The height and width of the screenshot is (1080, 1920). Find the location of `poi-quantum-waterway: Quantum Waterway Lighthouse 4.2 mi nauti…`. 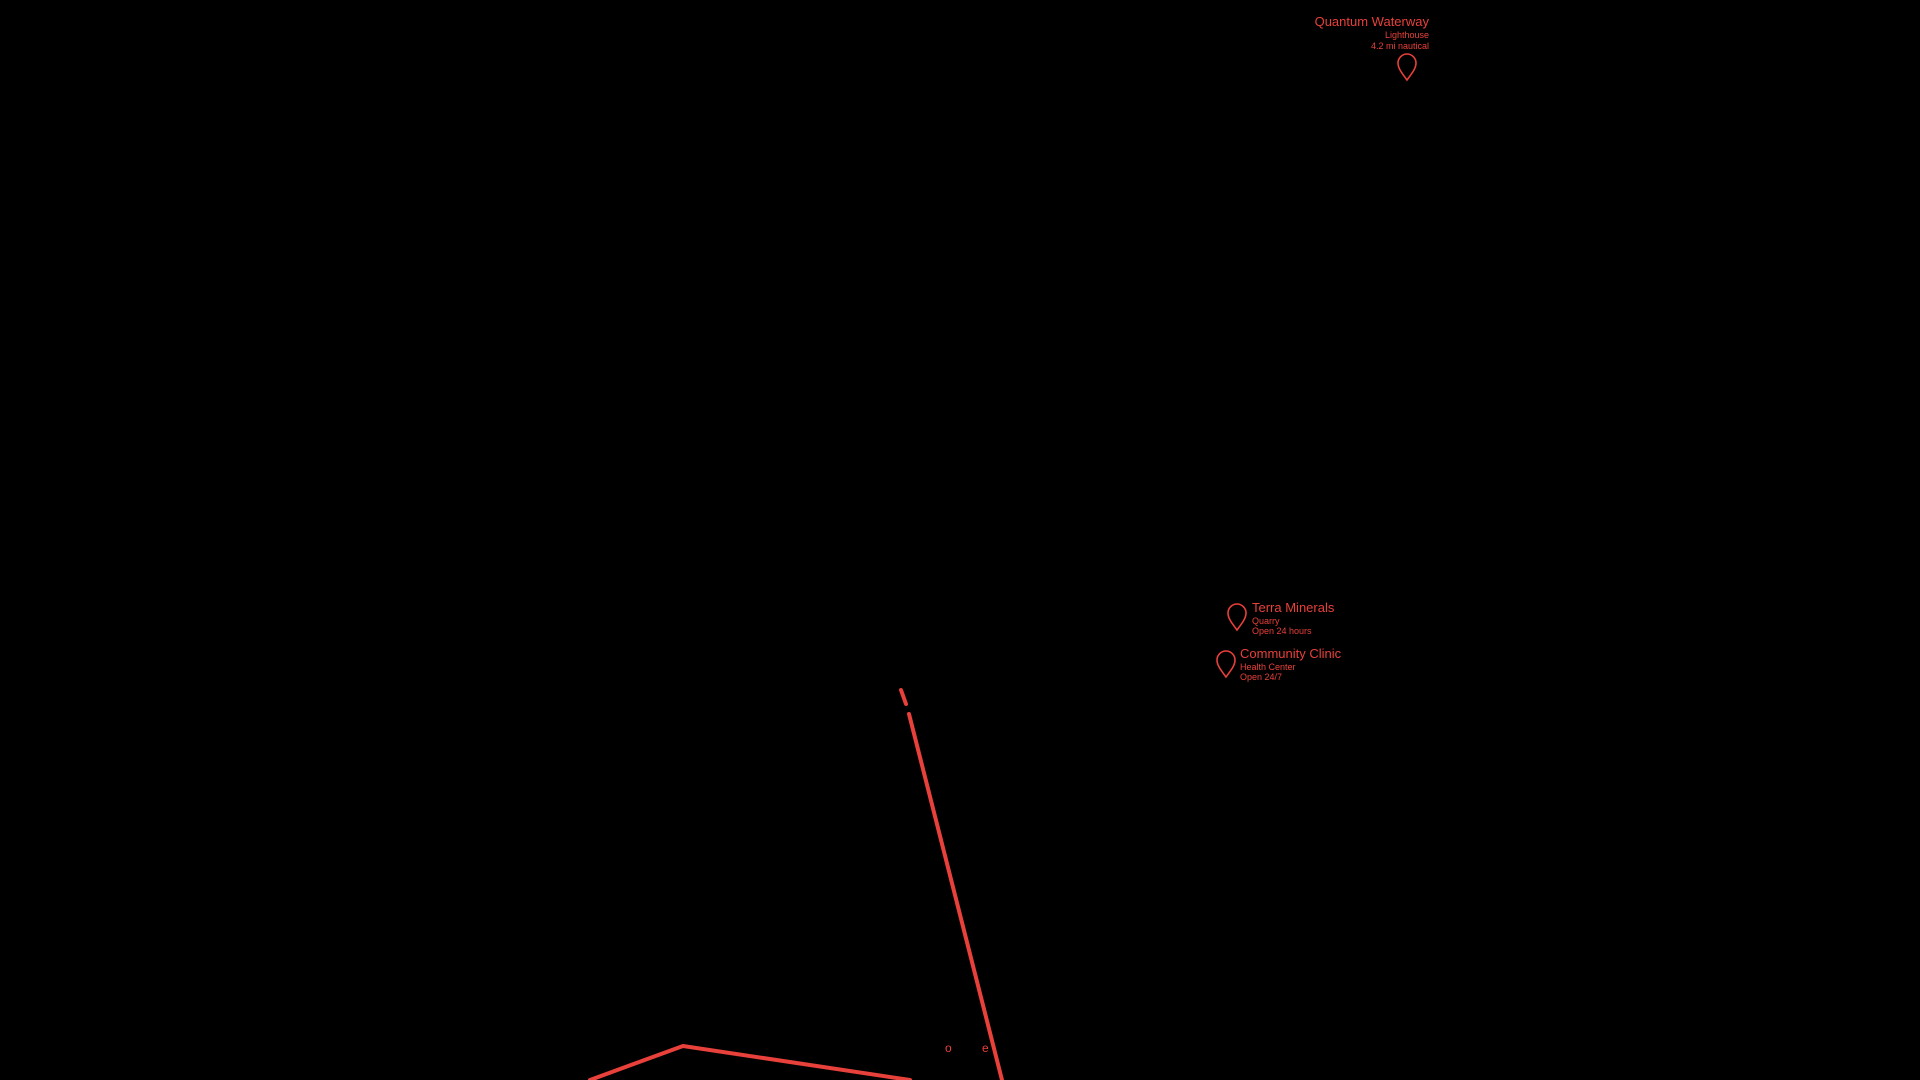

poi-quantum-waterway: Quantum Waterway Lighthouse 4.2 mi nauti… is located at coordinates (1372, 48).